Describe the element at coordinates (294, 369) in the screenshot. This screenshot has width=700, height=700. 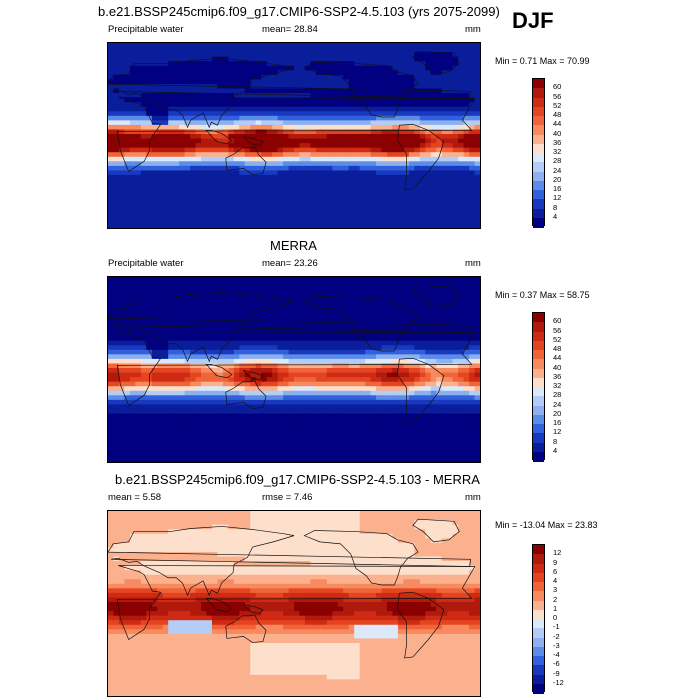
I see `panel-2-map-svg` at that location.